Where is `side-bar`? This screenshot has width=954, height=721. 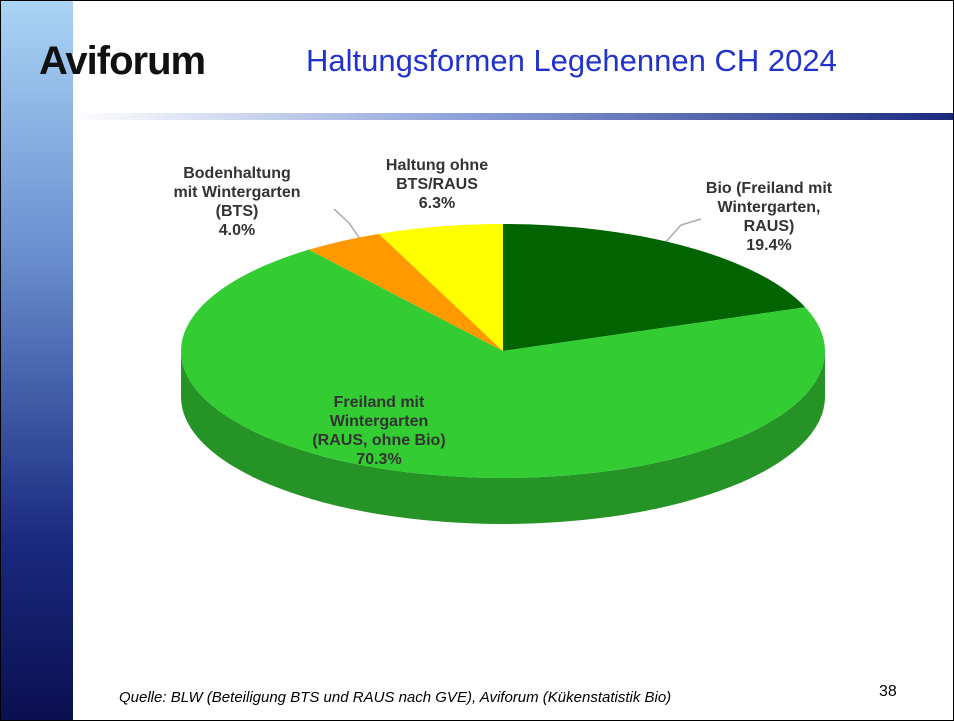 side-bar is located at coordinates (37, 360).